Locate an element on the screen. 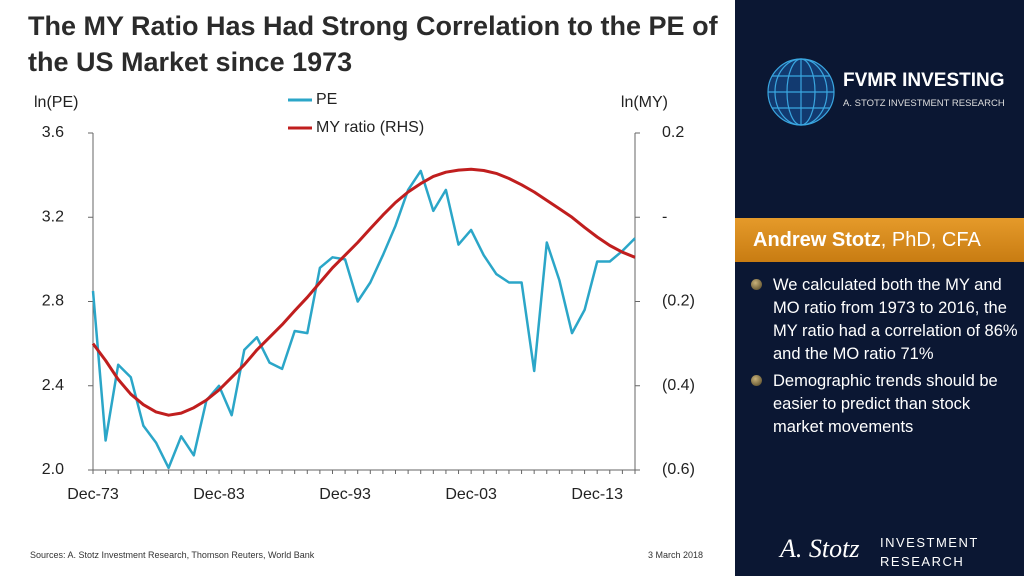 Image resolution: width=1024 pixels, height=576 pixels. logo-line: INVESTMENT is located at coordinates (929, 542).